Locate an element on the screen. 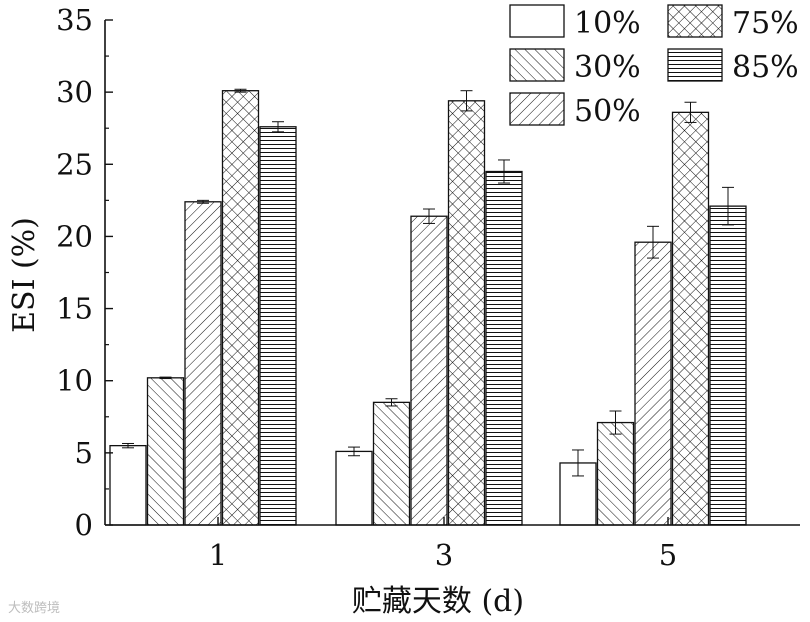 The image size is (810, 622). bar-30pct-day1 is located at coordinates (165, 451).